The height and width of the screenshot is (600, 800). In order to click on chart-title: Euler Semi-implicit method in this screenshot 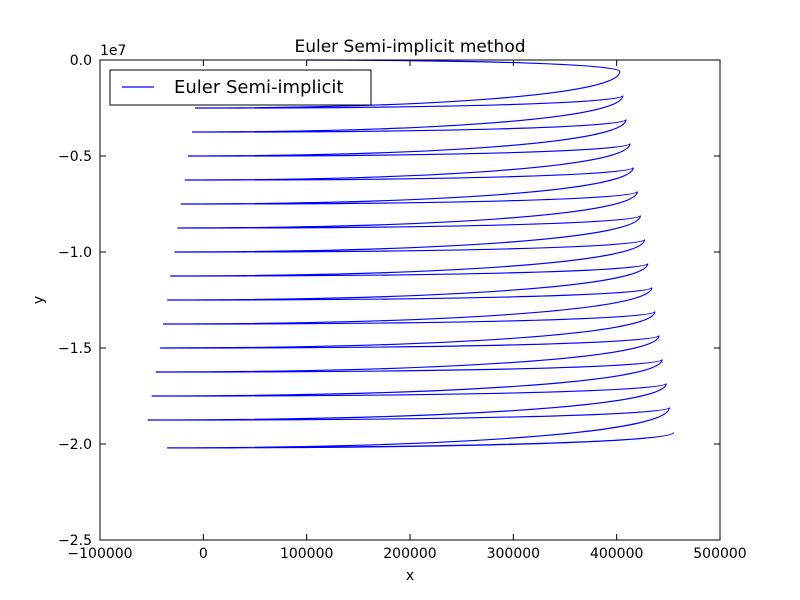, I will do `click(409, 47)`.